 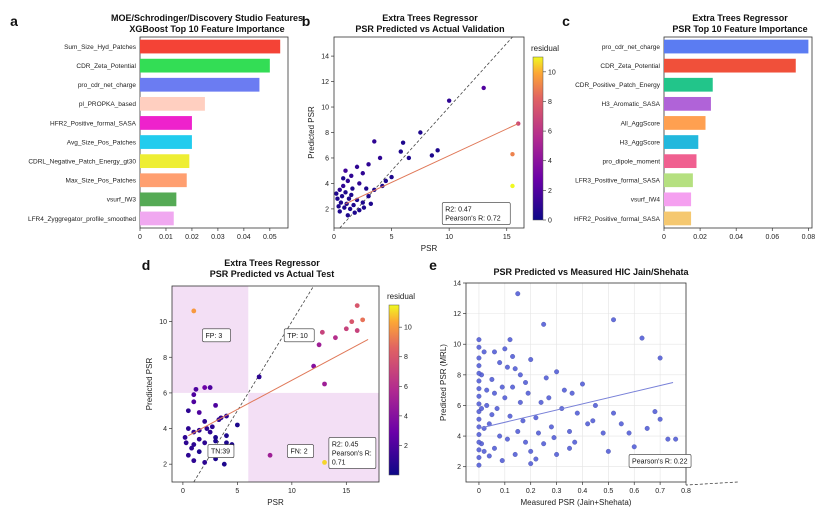 What do you see at coordinates (237, 491) in the screenshot?
I see `x-tick-label: 5` at bounding box center [237, 491].